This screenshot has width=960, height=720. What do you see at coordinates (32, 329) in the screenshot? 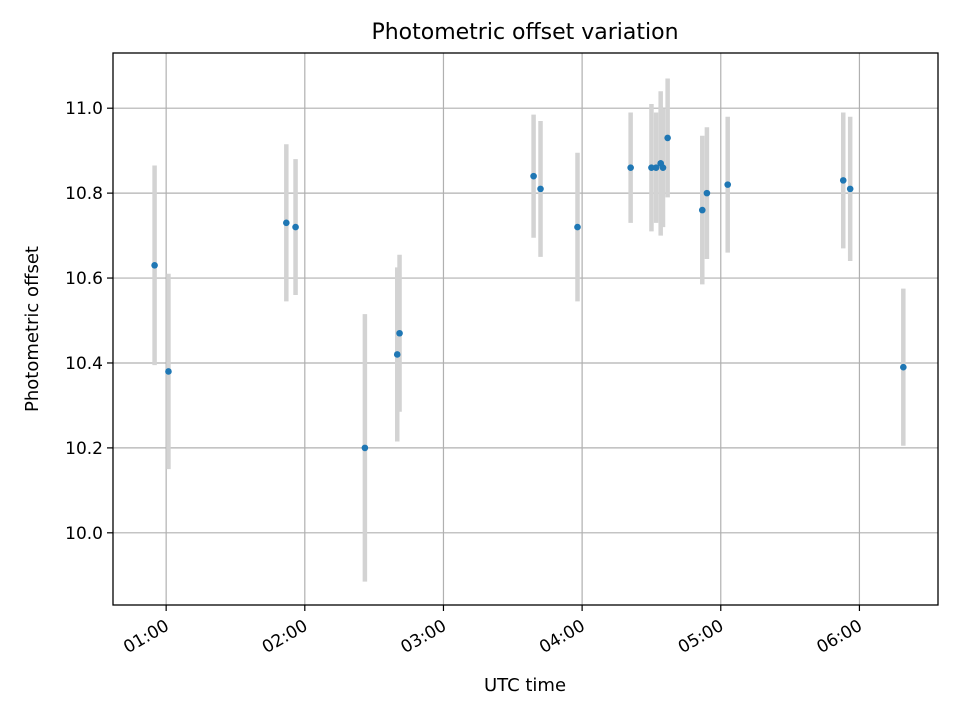
I see `y-axis-label: Photometric offset` at bounding box center [32, 329].